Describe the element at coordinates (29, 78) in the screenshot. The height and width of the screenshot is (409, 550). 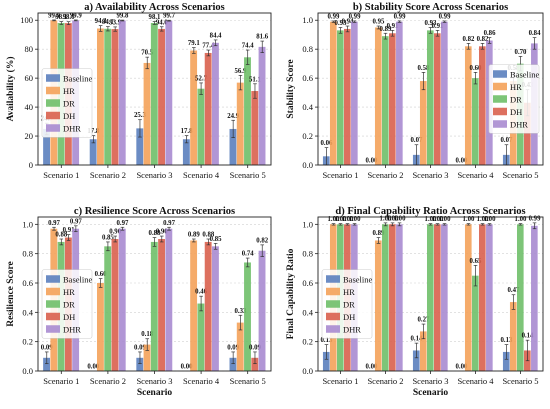
I see `y-tick-label: 60` at that location.